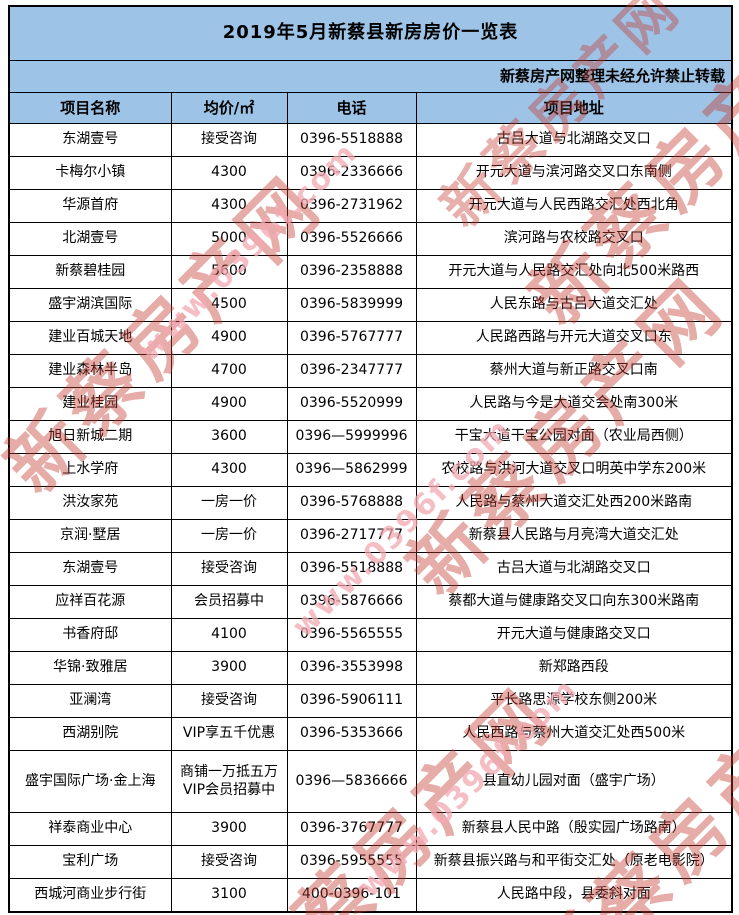  Describe the element at coordinates (351, 602) in the screenshot. I see `phone-cell: 0396-5876666` at that location.